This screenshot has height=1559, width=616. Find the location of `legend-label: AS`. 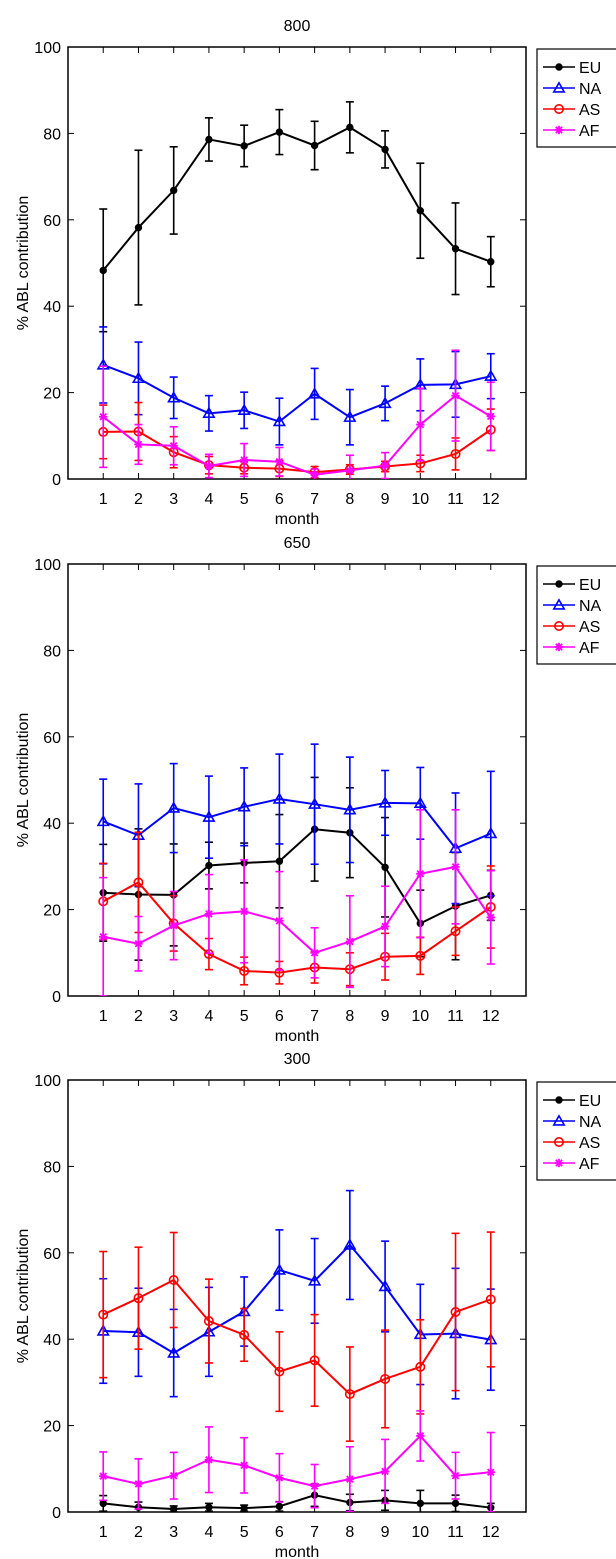

legend-label: AS is located at coordinates (589, 1143).